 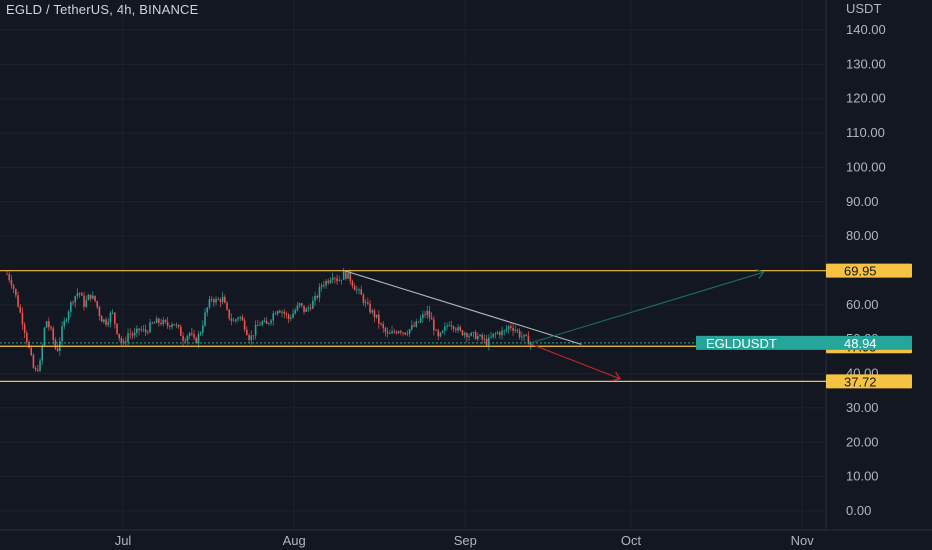 What do you see at coordinates (465, 540) in the screenshot?
I see `time-axis: Jul Aug Sep Oct Nov` at bounding box center [465, 540].